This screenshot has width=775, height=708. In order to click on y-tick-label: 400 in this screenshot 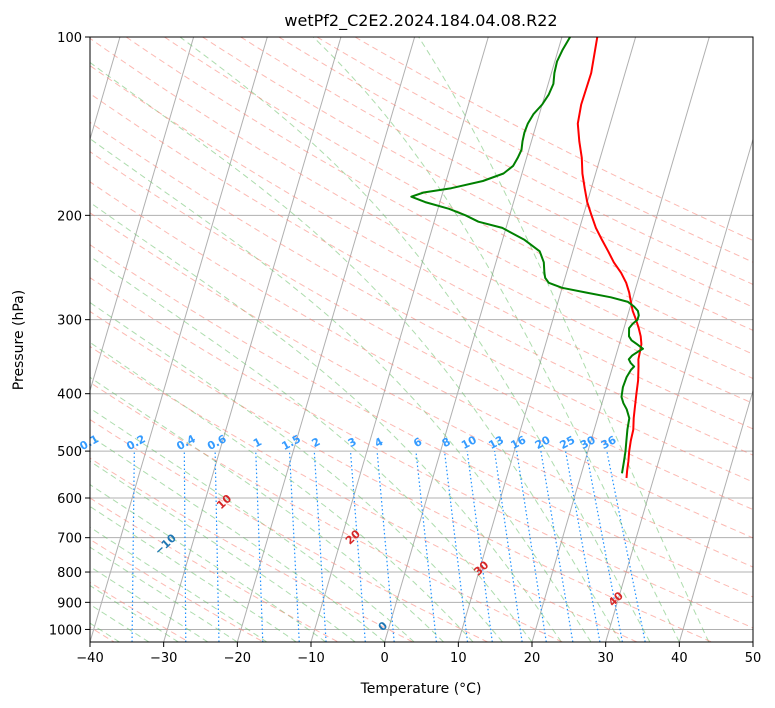, I will do `click(69, 395)`.